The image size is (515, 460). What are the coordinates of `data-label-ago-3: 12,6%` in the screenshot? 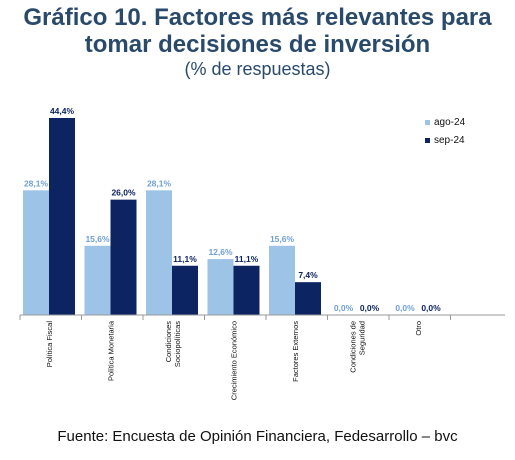 It's located at (220, 252).